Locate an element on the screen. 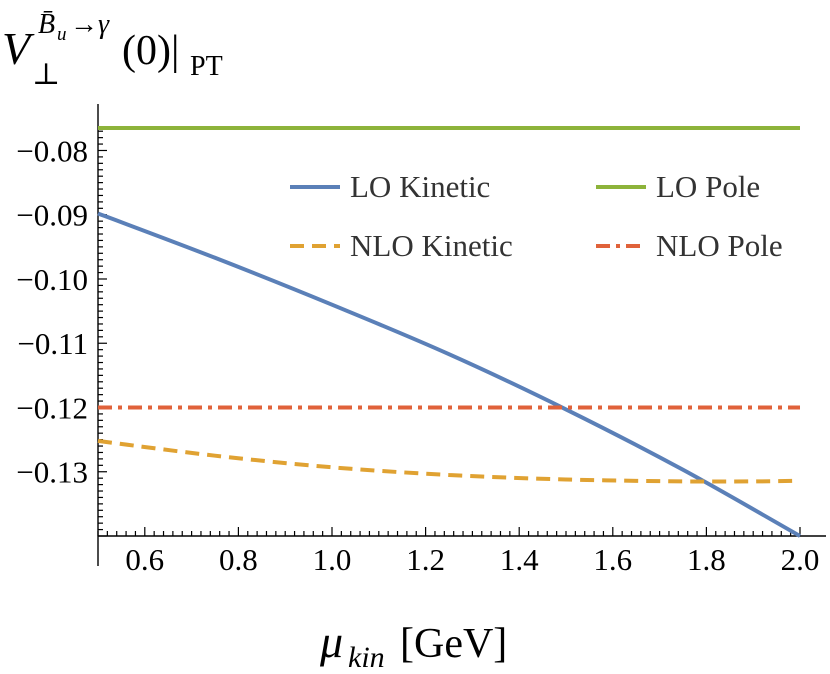 This screenshot has width=830, height=674. x-tick-label: 2.0 is located at coordinates (800, 559).